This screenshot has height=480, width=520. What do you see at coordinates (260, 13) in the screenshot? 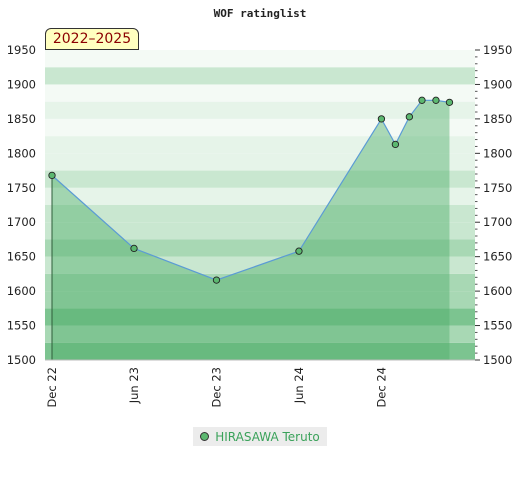
I see `chart-title: WOF ratinglist` at bounding box center [260, 13].